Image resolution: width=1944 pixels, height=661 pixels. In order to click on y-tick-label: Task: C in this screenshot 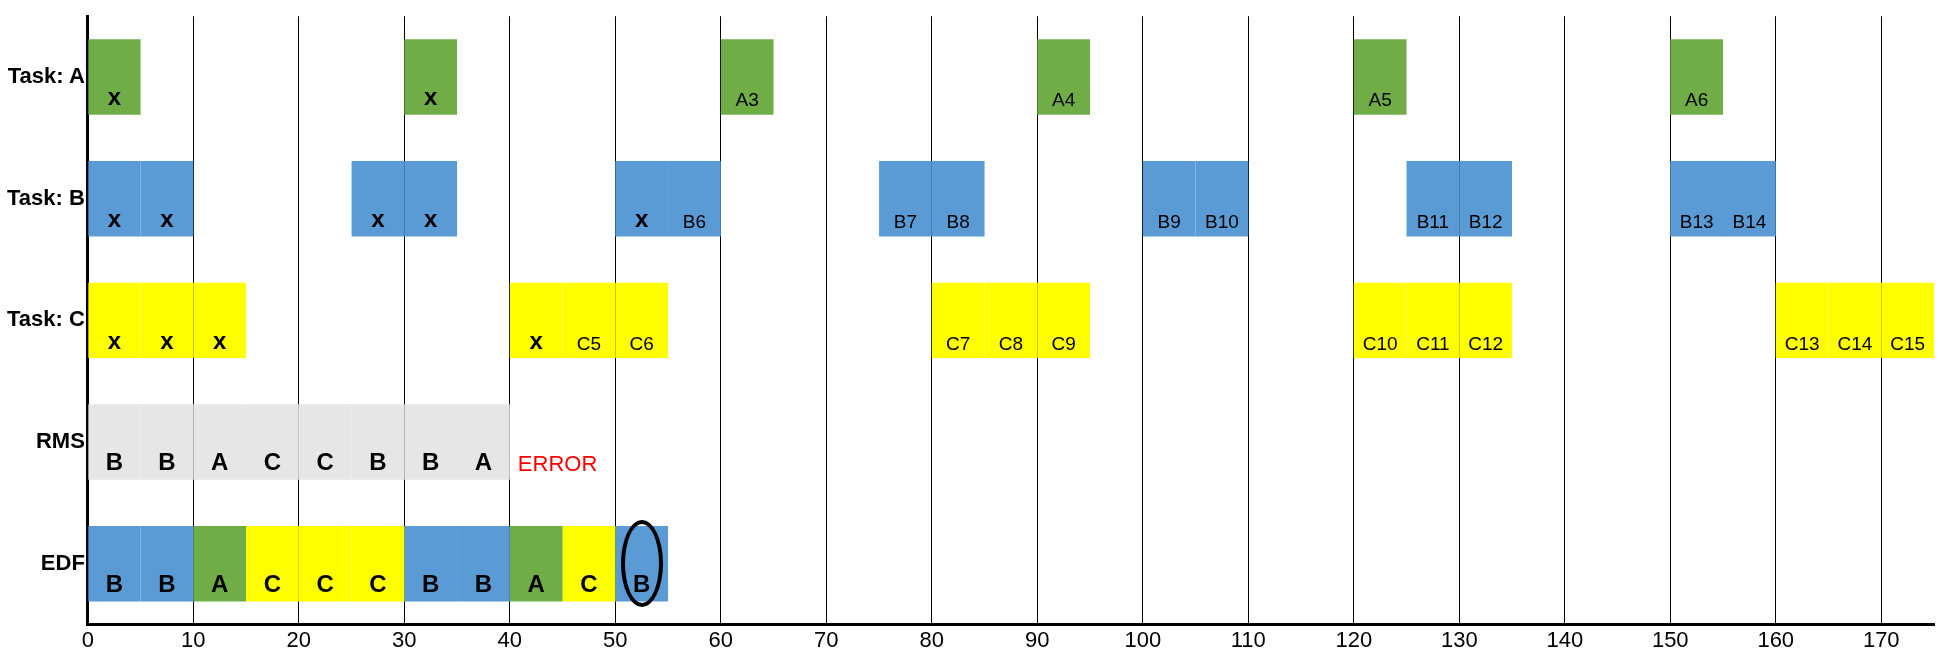, I will do `click(45, 319)`.